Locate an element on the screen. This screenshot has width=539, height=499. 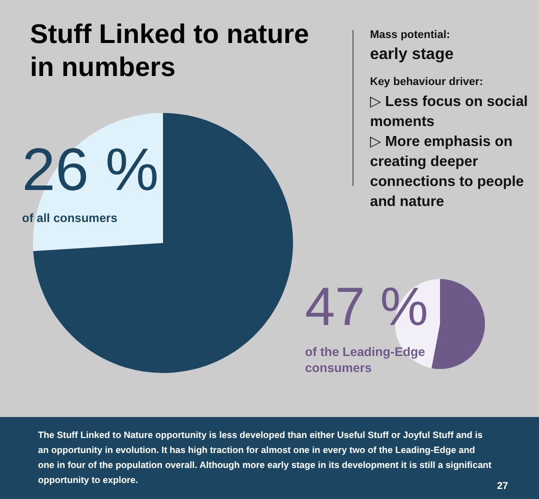
text: of the Leading-Edge consumers is located at coordinates (365, 360).